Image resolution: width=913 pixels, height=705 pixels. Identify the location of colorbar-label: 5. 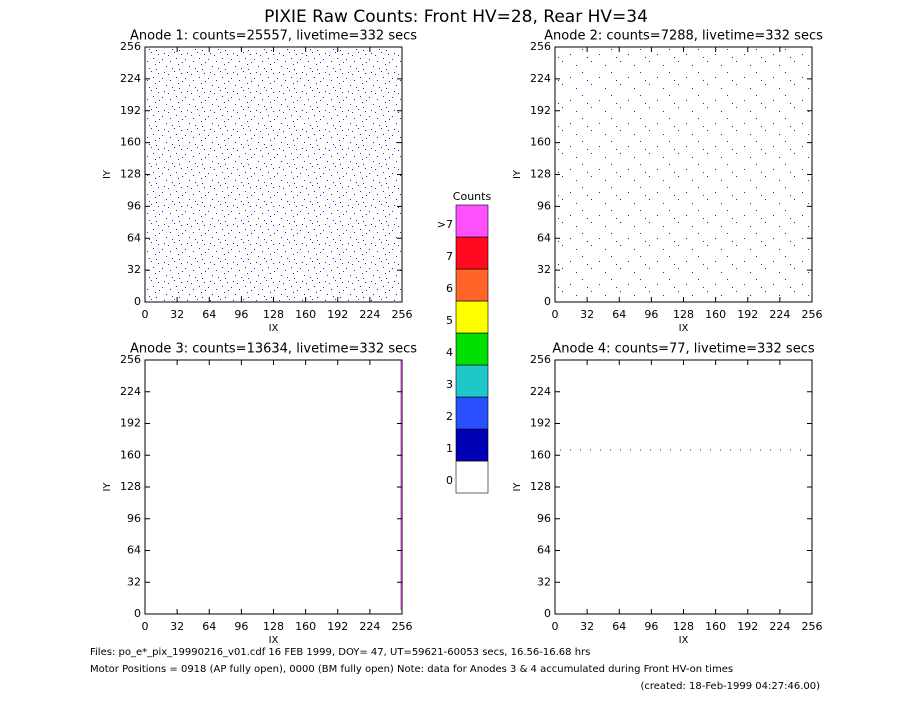
(449, 320).